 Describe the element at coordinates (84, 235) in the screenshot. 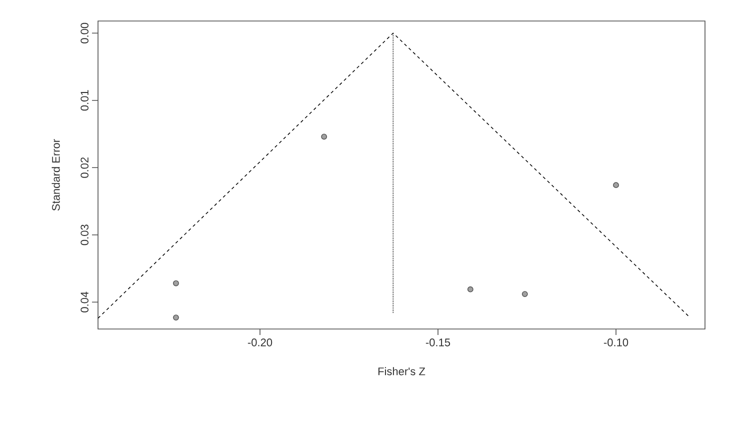

I see `y-tick-label: 0.03` at that location.